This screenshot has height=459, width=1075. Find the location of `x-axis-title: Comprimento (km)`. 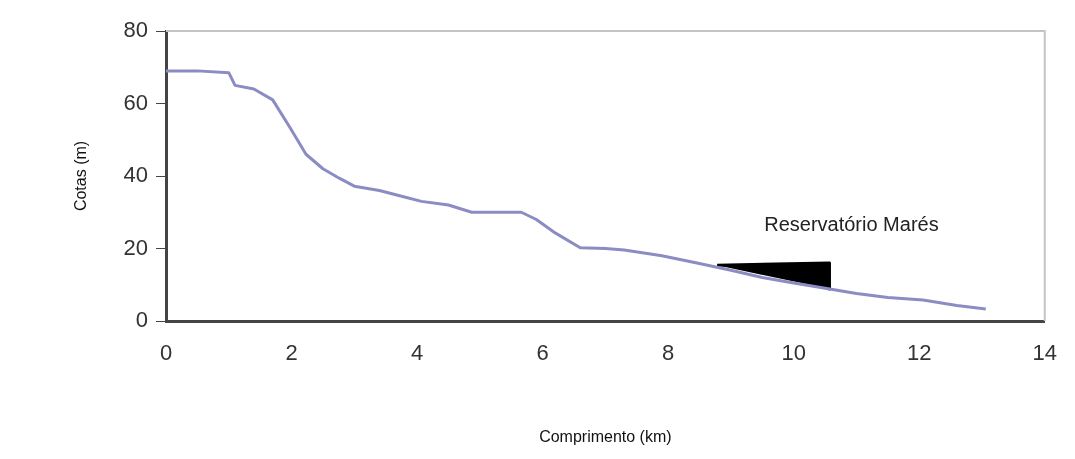

x-axis-title: Comprimento (km) is located at coordinates (605, 436).